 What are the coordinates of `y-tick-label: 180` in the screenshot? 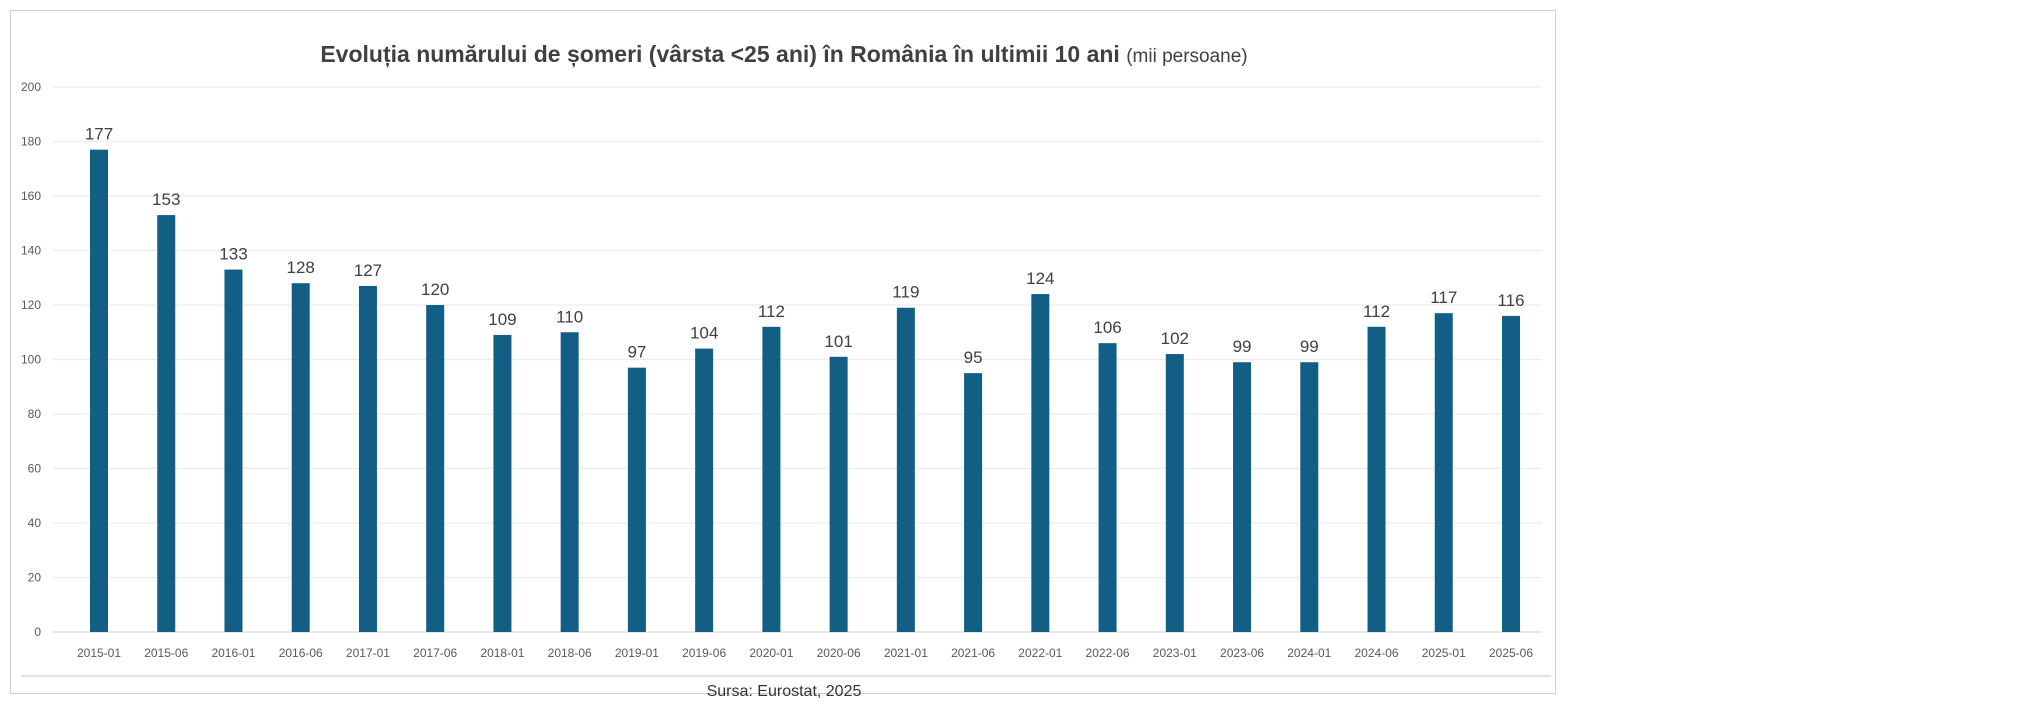 It's located at (31, 142).